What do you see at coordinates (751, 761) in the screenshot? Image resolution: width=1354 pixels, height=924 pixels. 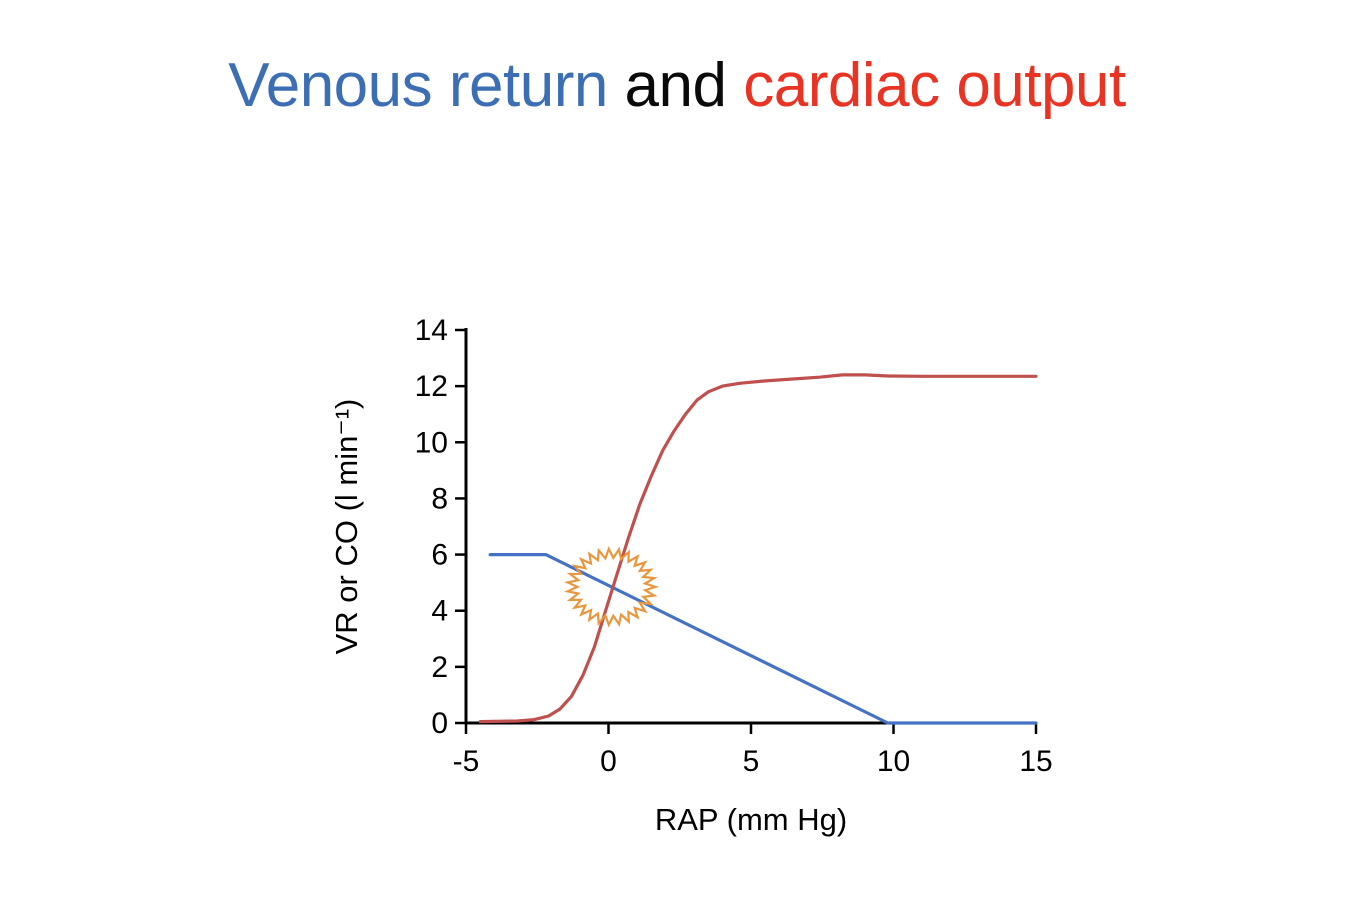 I see `x-tick-label: 5` at bounding box center [751, 761].